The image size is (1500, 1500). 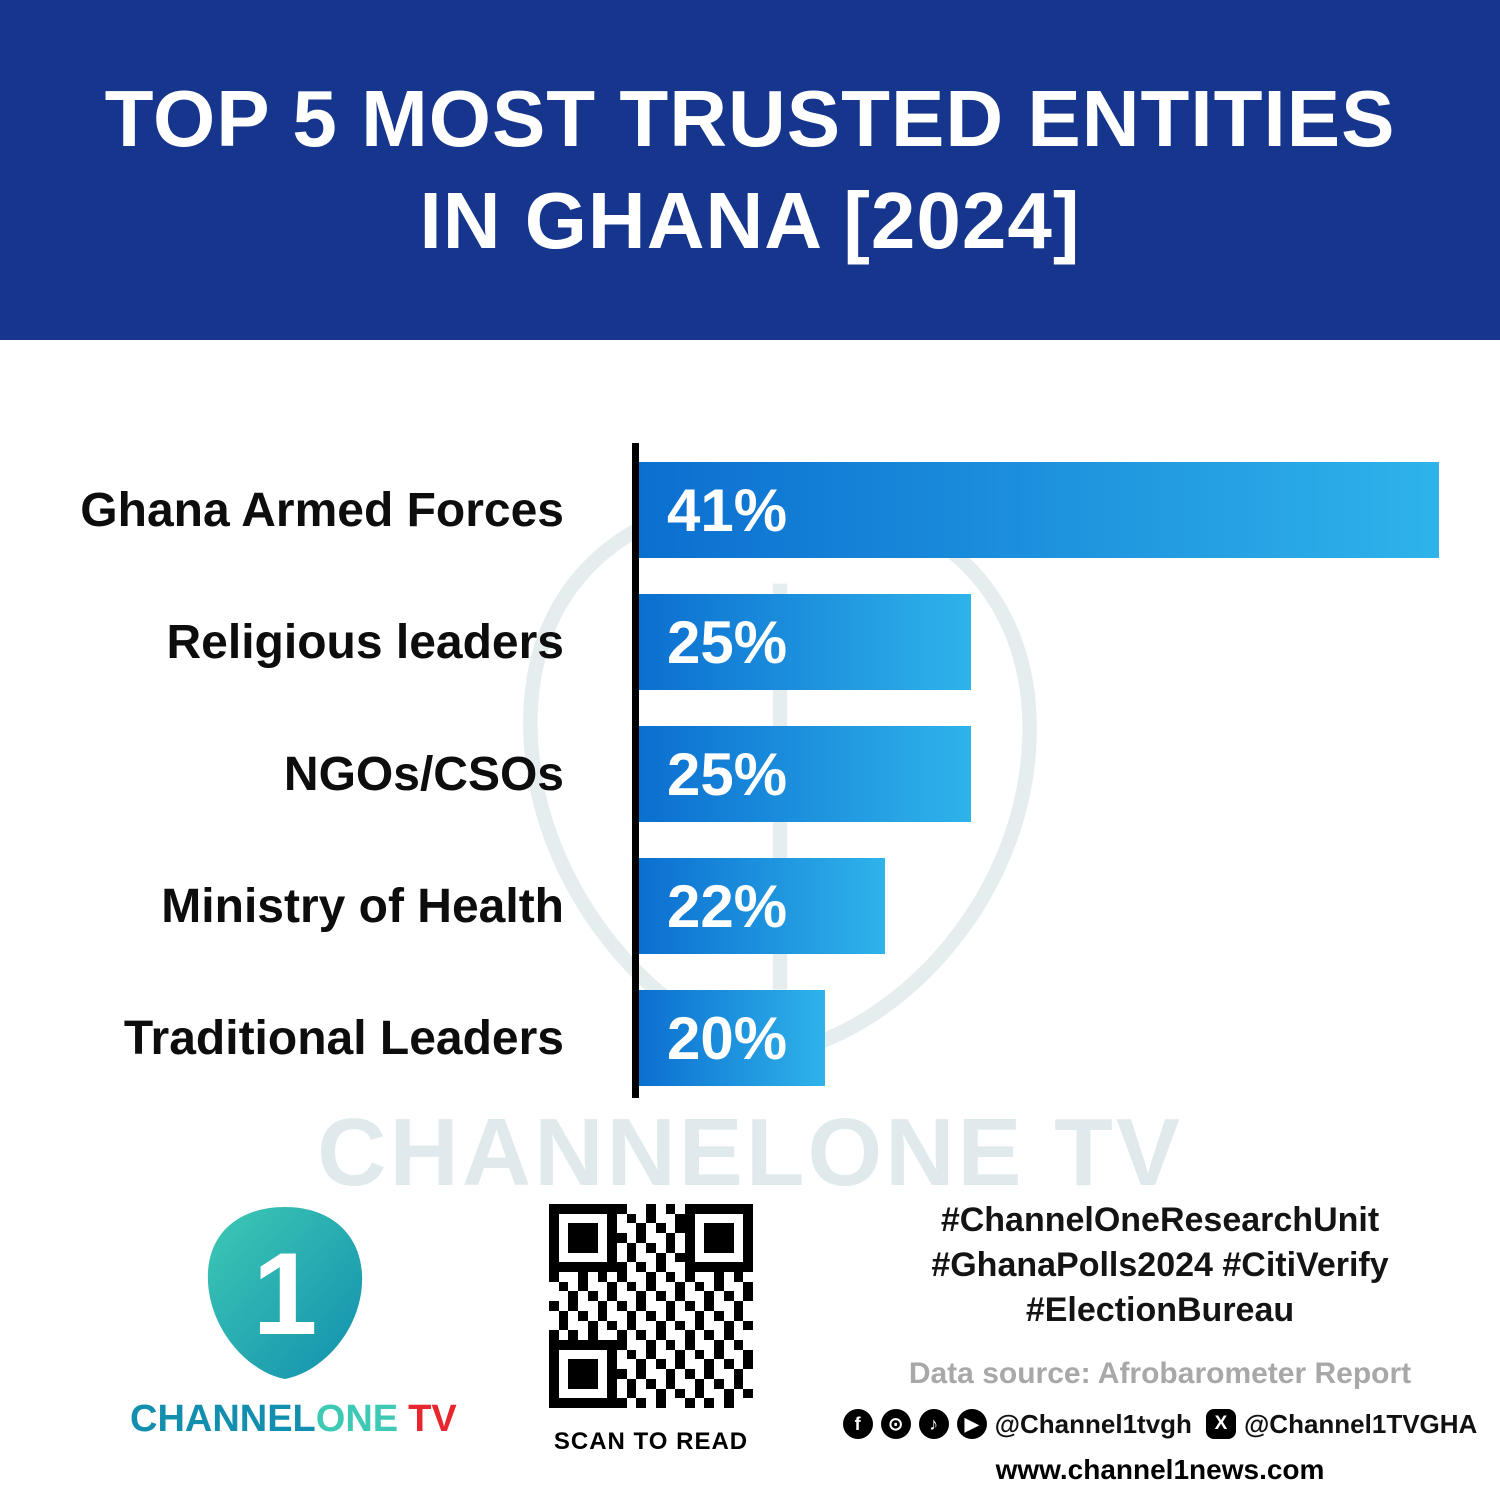 I want to click on facebook-icon: f, so click(x=857, y=1424).